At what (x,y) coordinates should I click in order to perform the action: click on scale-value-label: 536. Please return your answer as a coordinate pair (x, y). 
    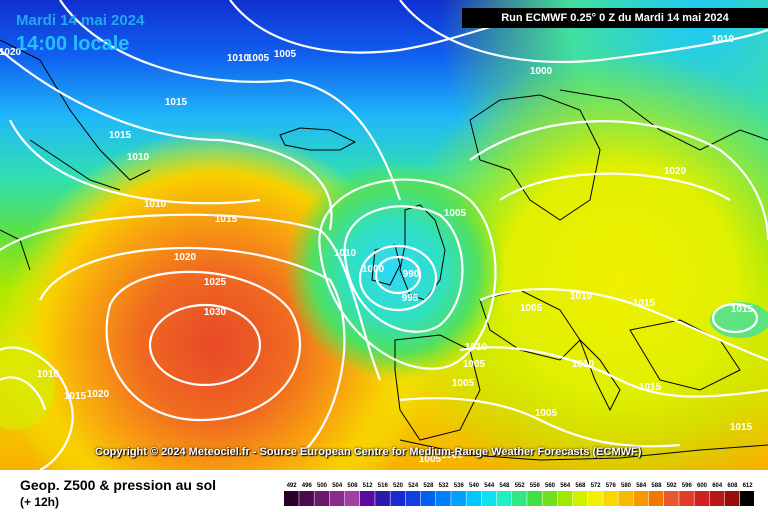
    Looking at the image, I should click on (459, 486).